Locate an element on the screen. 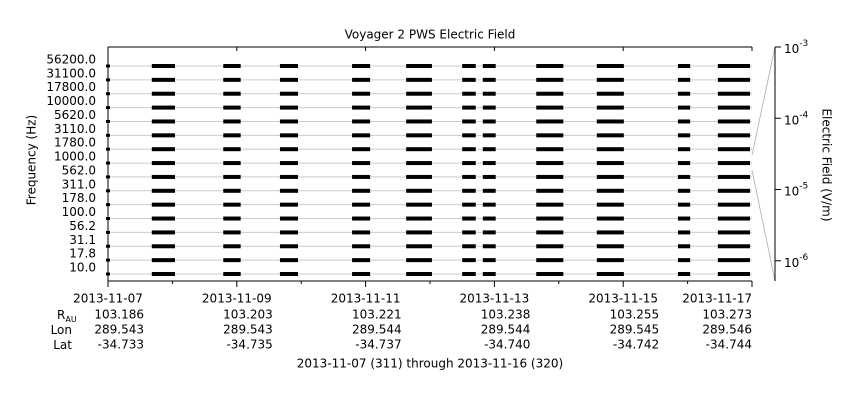 The width and height of the screenshot is (860, 400). ephemeris-label-text: Lat is located at coordinates (62, 345).